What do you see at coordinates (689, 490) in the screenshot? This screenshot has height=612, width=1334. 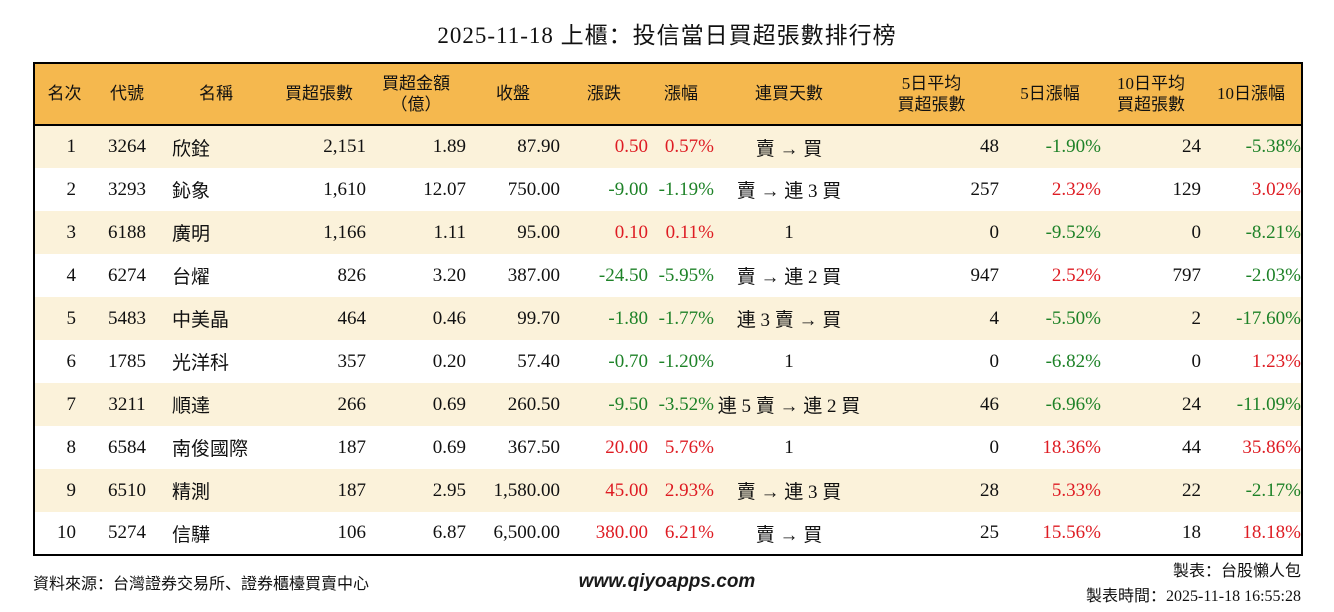 I see `cell-change_pct: 2.93%` at bounding box center [689, 490].